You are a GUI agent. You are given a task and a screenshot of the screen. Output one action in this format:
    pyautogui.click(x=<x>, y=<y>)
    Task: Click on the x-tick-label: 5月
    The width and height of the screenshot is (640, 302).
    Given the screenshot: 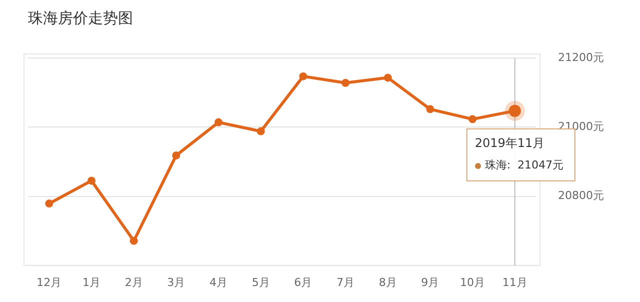 What is the action you would take?
    pyautogui.click(x=261, y=282)
    